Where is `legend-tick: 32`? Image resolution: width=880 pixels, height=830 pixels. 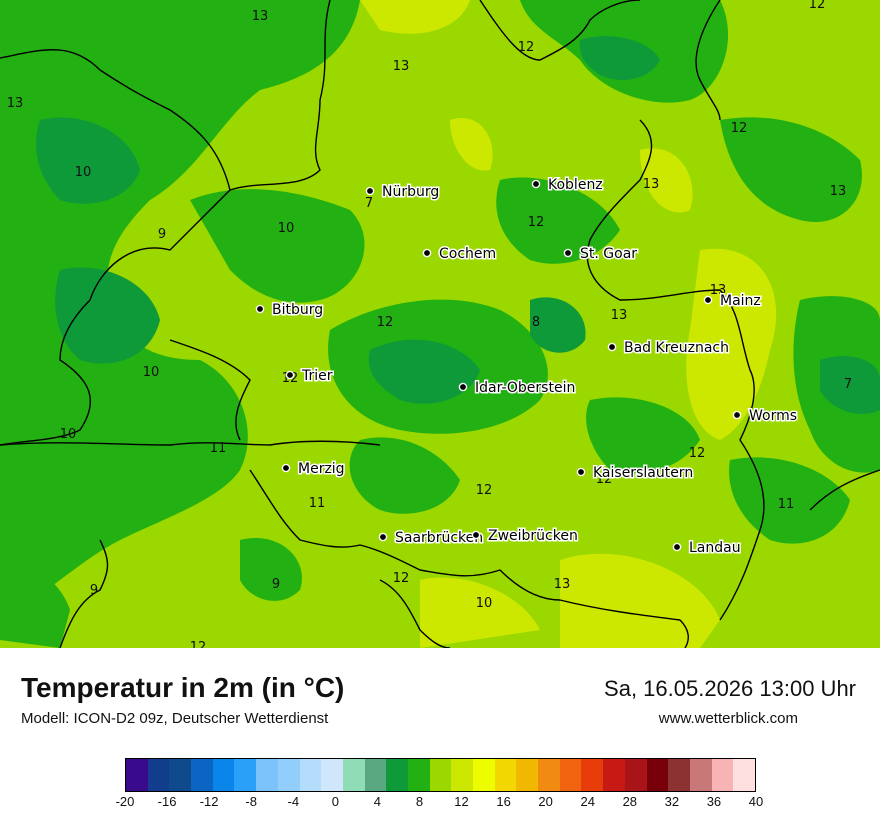 legend-tick: 32 is located at coordinates (672, 801).